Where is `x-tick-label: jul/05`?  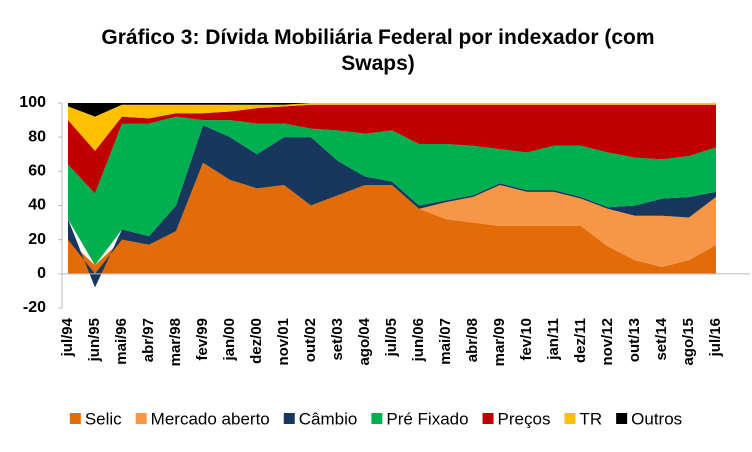
x-tick-label: jul/05 is located at coordinates (391, 337).